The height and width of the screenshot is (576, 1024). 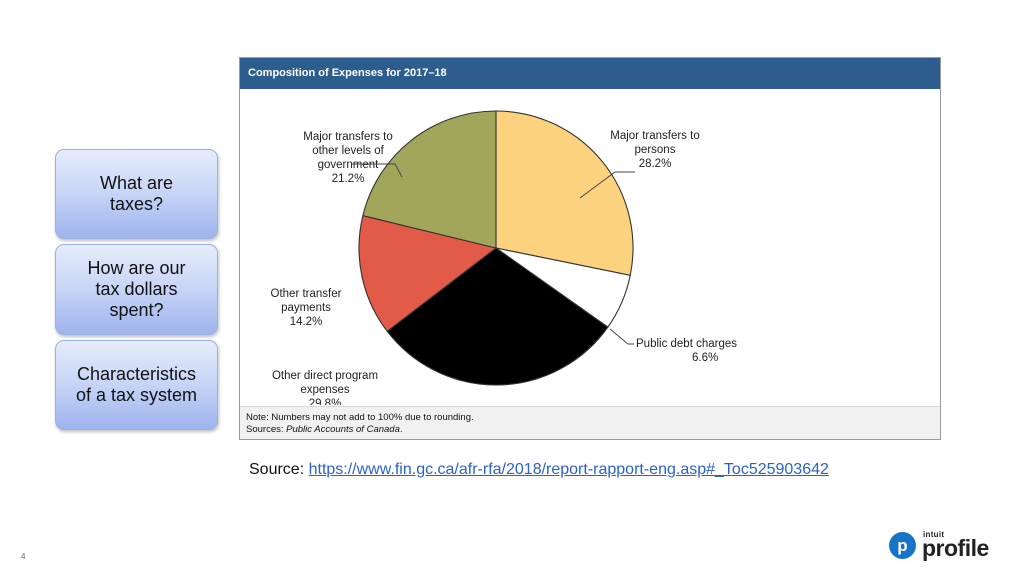 I want to click on nav-item-tax-system-characteristics: Characteristics of a tax system, so click(x=136, y=385).